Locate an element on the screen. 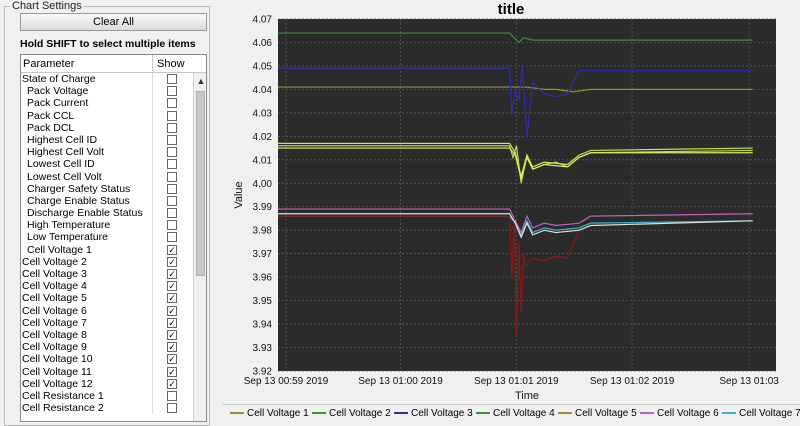 This screenshot has height=426, width=800. parameter-row: Pack DCL is located at coordinates (107, 127).